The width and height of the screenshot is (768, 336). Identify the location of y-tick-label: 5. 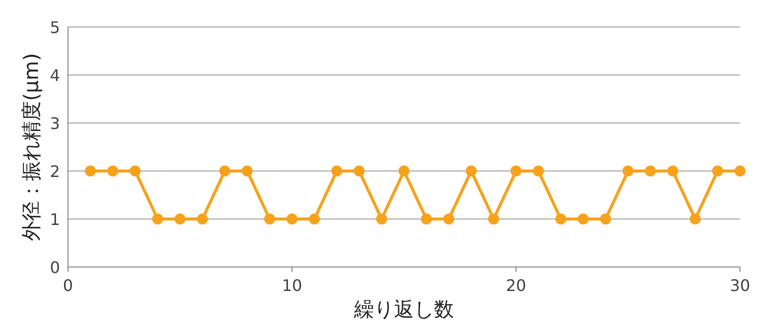
(55, 27).